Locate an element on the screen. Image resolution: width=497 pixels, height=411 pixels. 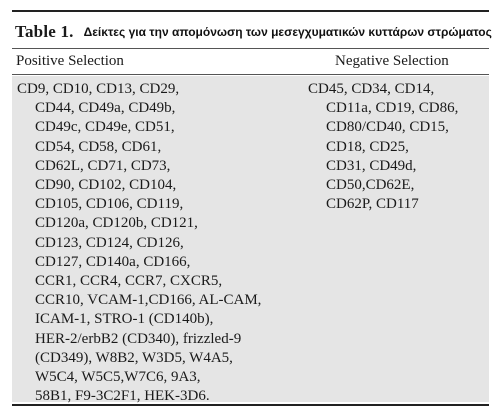
list-item: ICAM-1, STRO-1 (CD140b), is located at coordinates (124, 319).